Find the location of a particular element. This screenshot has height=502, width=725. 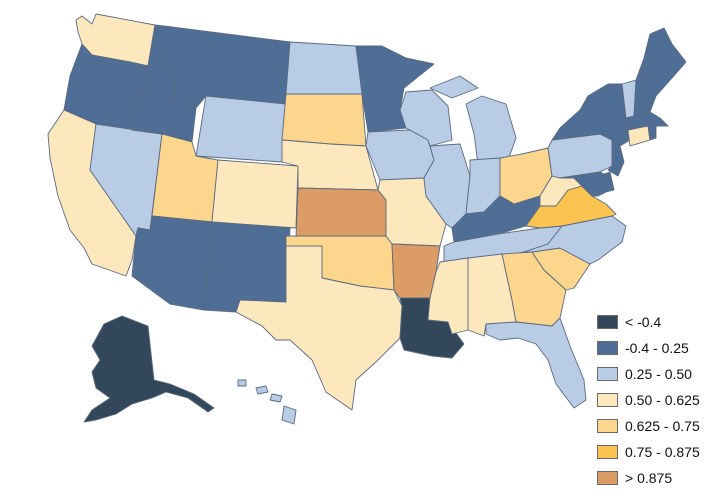

legend-item: 0.50 - 0.625 is located at coordinates (659, 399).